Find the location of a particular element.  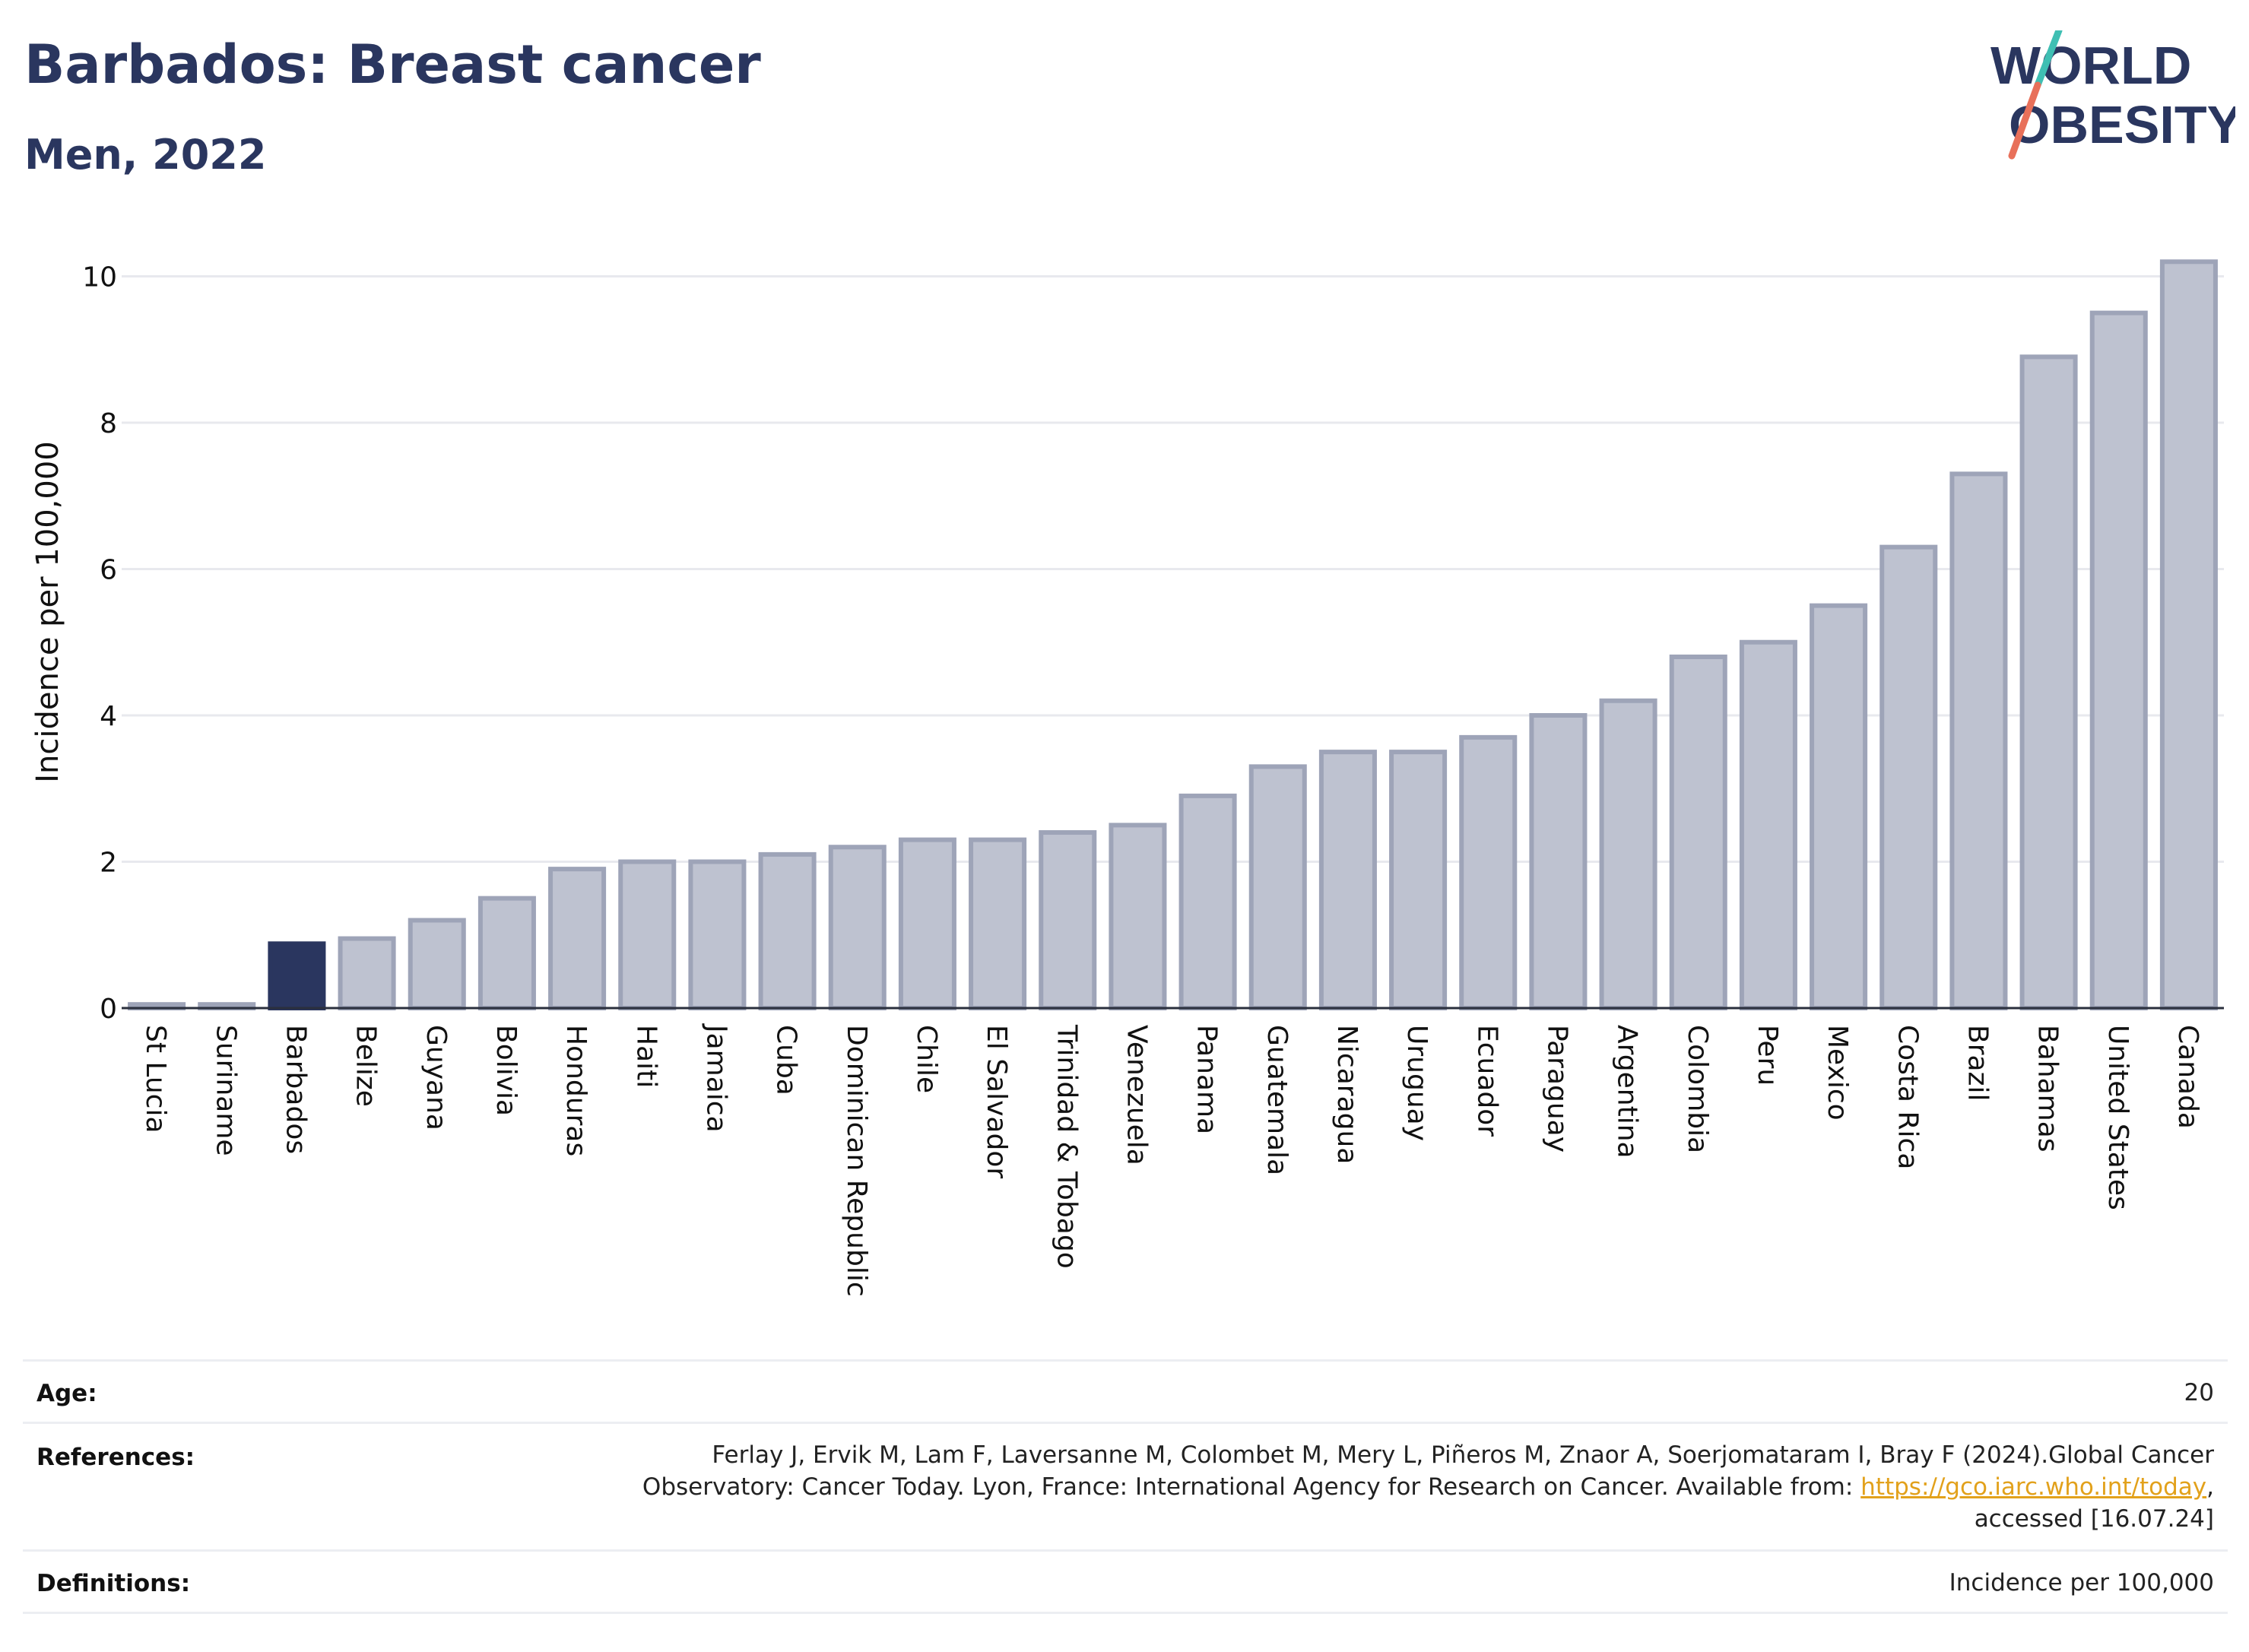

x-tick-label: Mexico is located at coordinates (1837, 1073).